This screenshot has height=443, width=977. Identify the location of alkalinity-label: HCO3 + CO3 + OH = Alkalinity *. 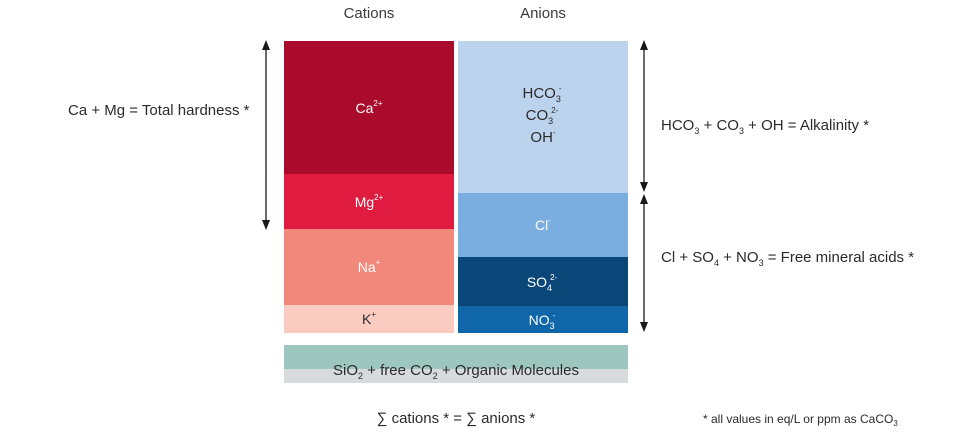
(765, 126).